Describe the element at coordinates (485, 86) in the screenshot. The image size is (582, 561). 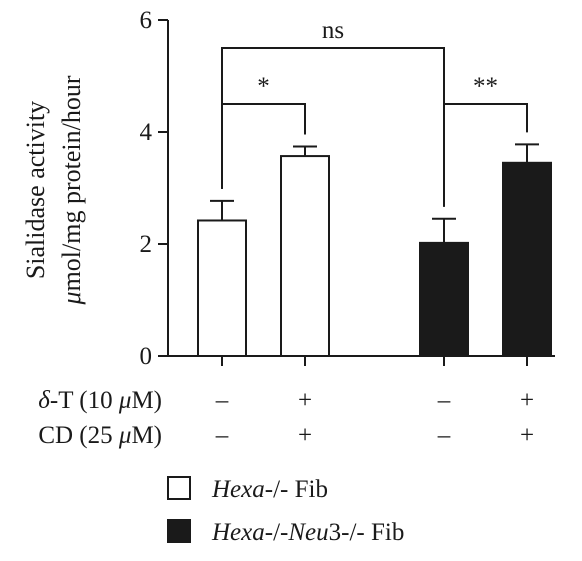
I see `significance-label: **` at that location.